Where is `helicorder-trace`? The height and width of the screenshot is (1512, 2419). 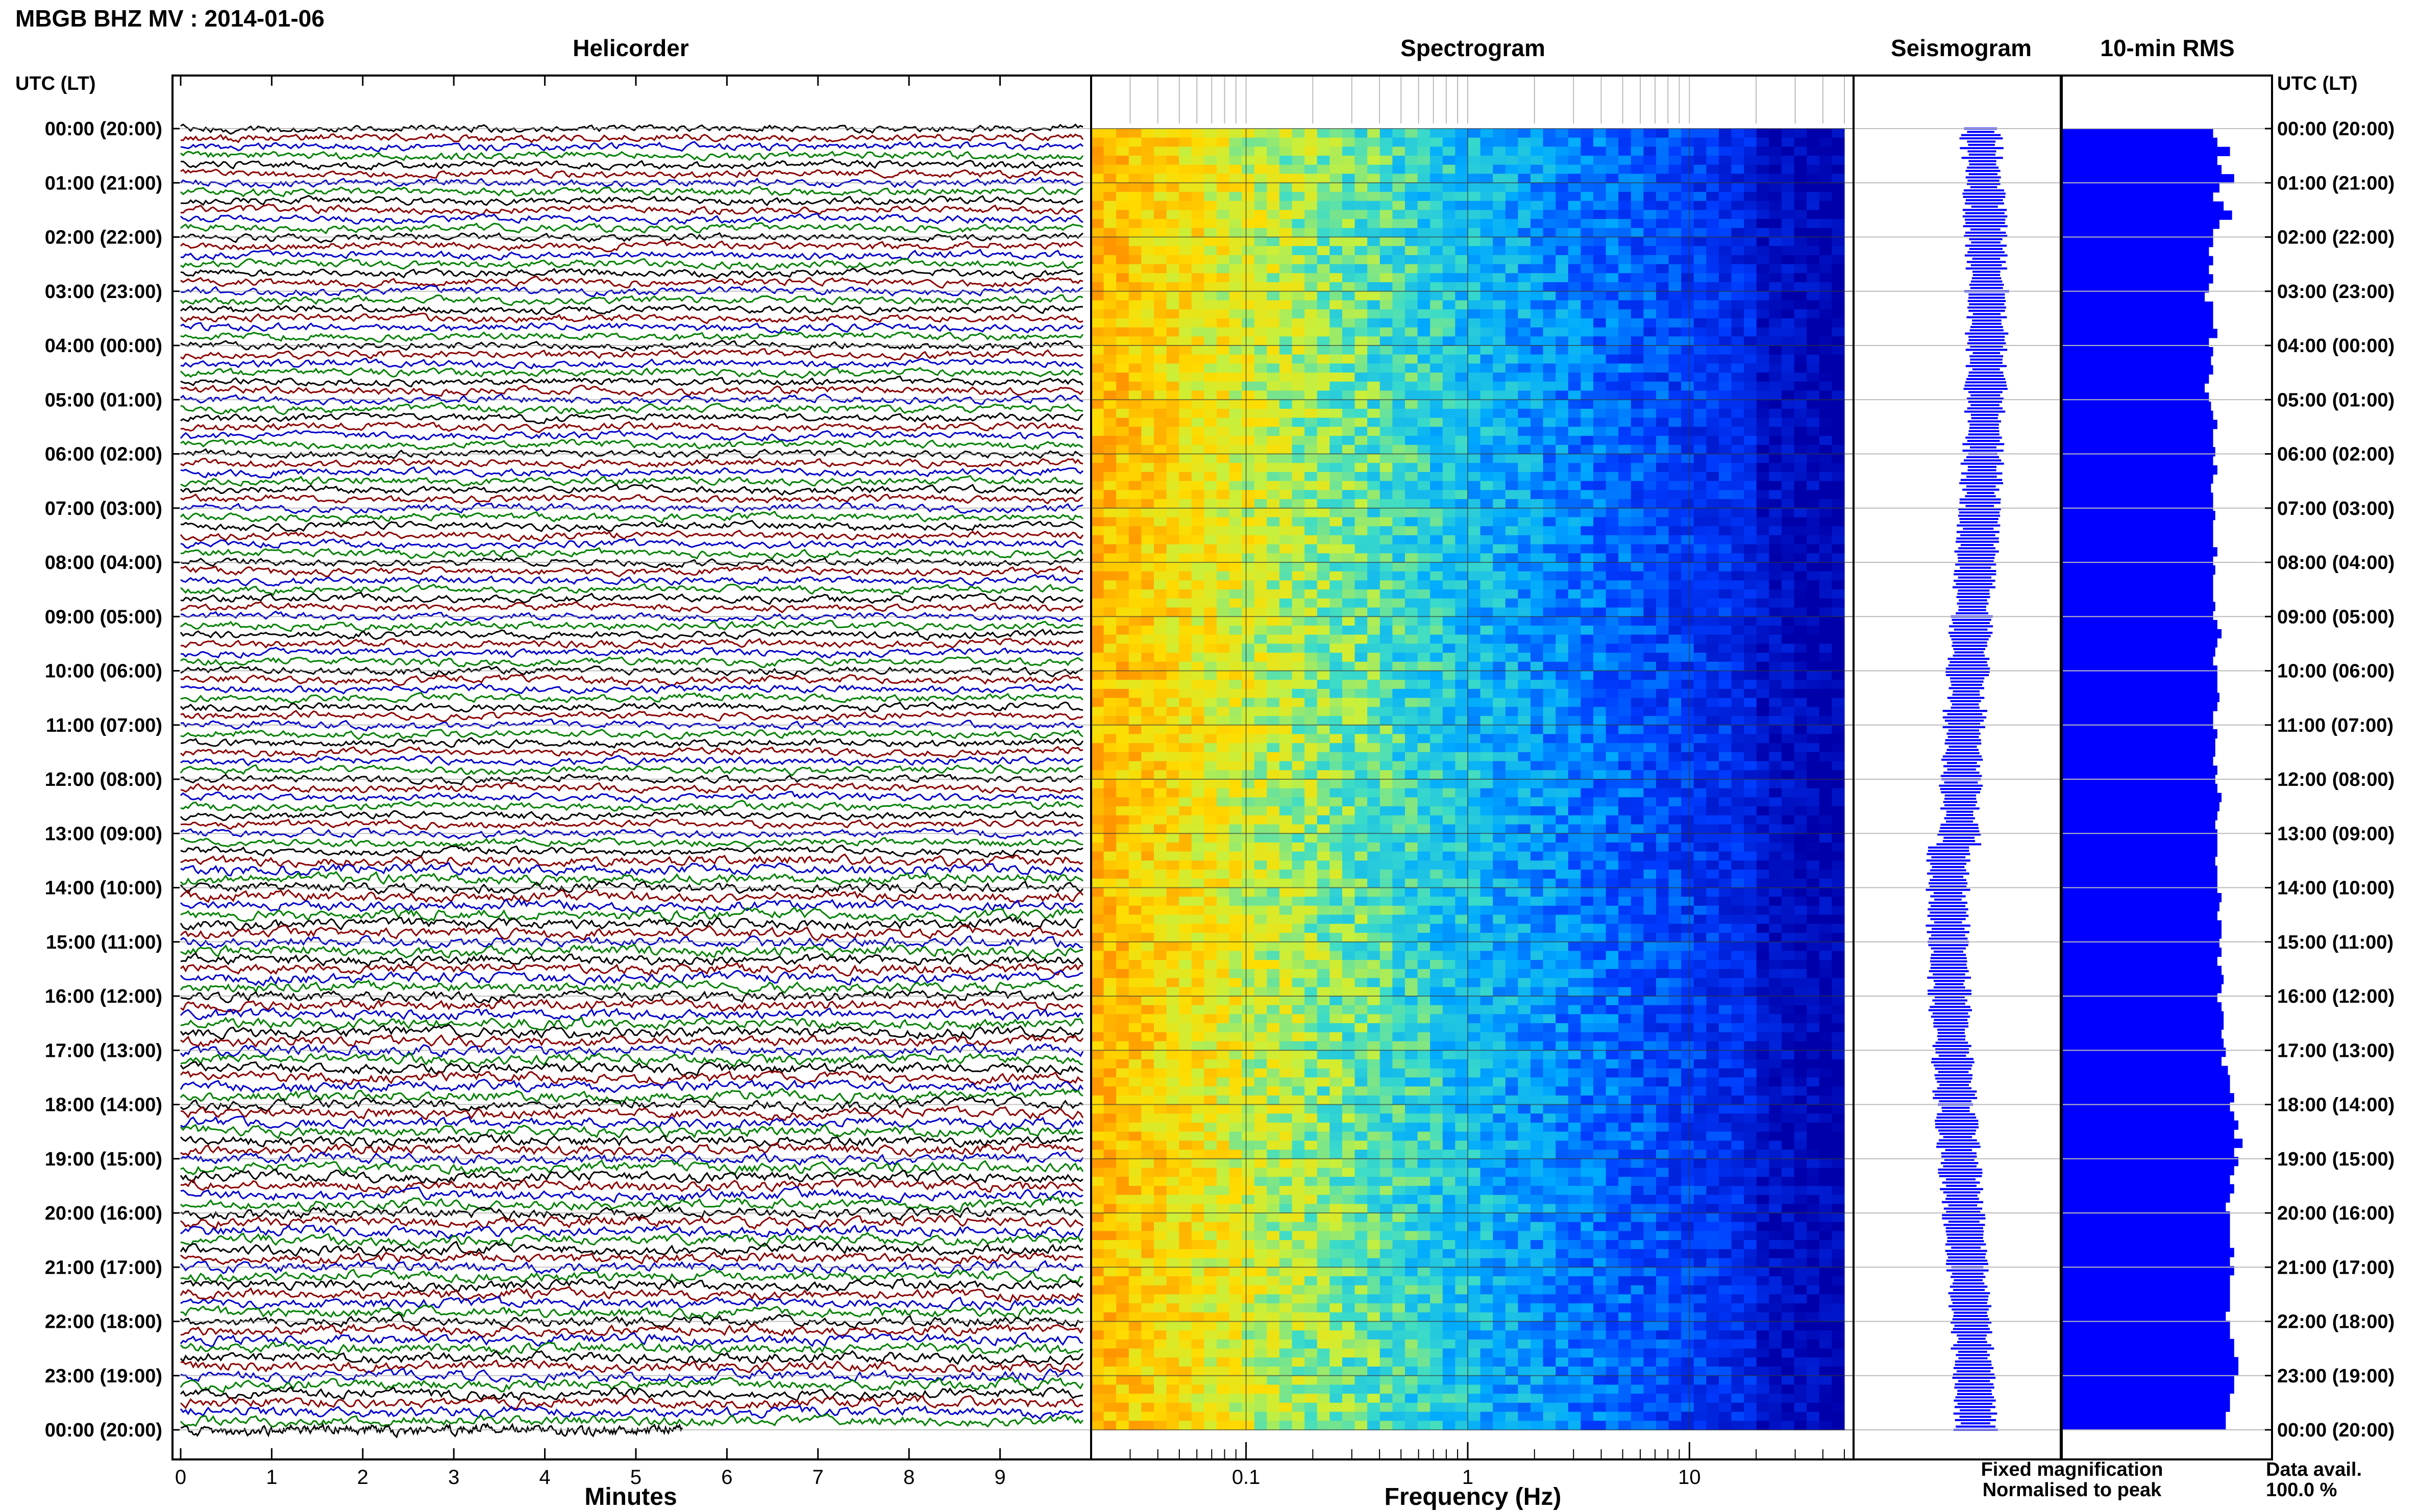 helicorder-trace is located at coordinates (632, 1240).